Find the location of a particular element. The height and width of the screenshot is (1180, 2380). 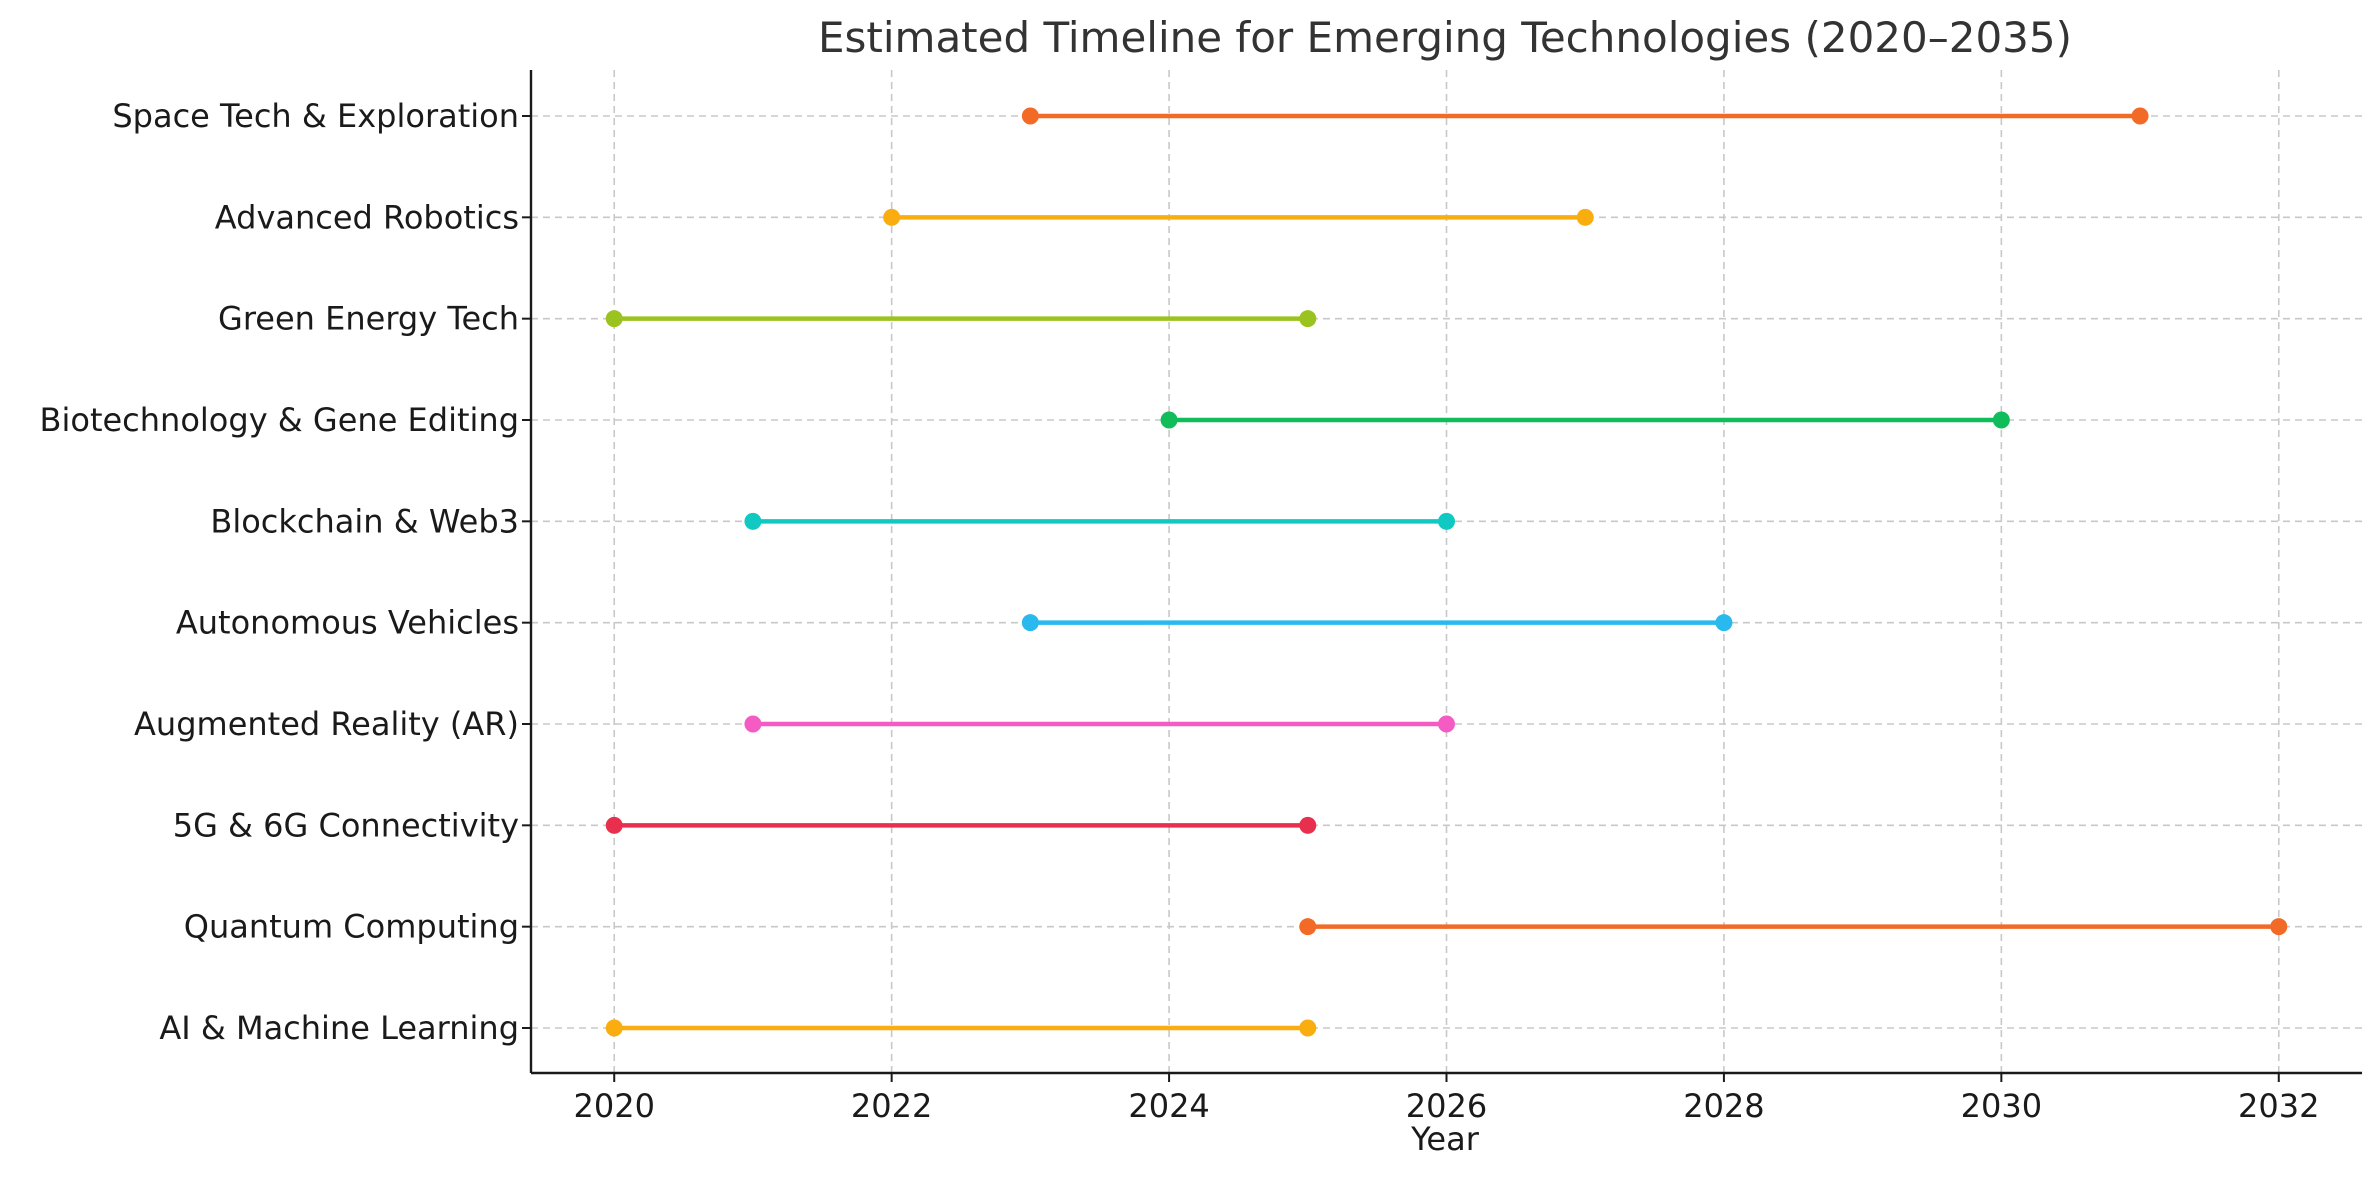

x-tick-label-2030: 2030 is located at coordinates (2001, 1106).